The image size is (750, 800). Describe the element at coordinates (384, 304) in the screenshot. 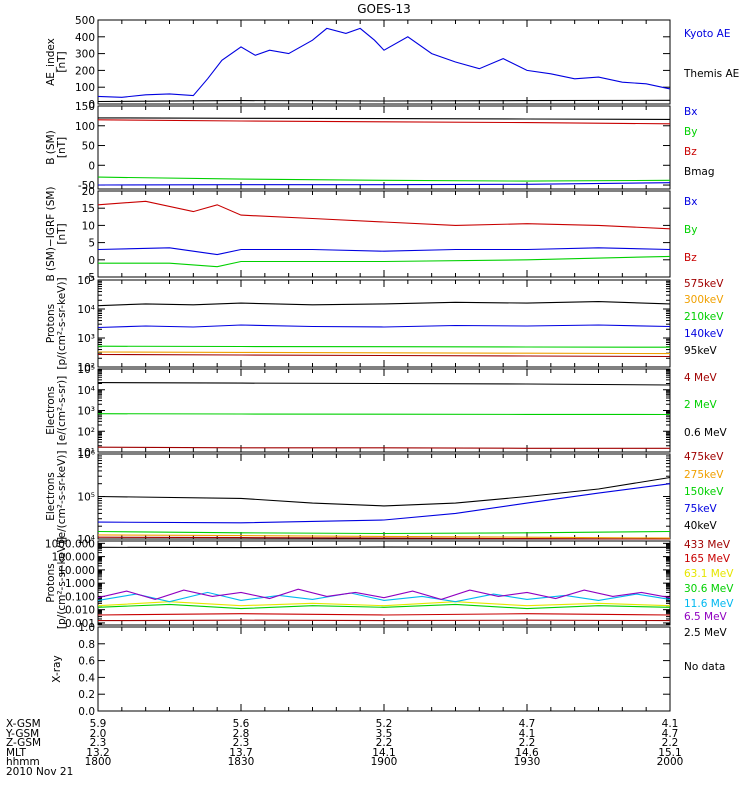

I see `series-line-95kev` at that location.